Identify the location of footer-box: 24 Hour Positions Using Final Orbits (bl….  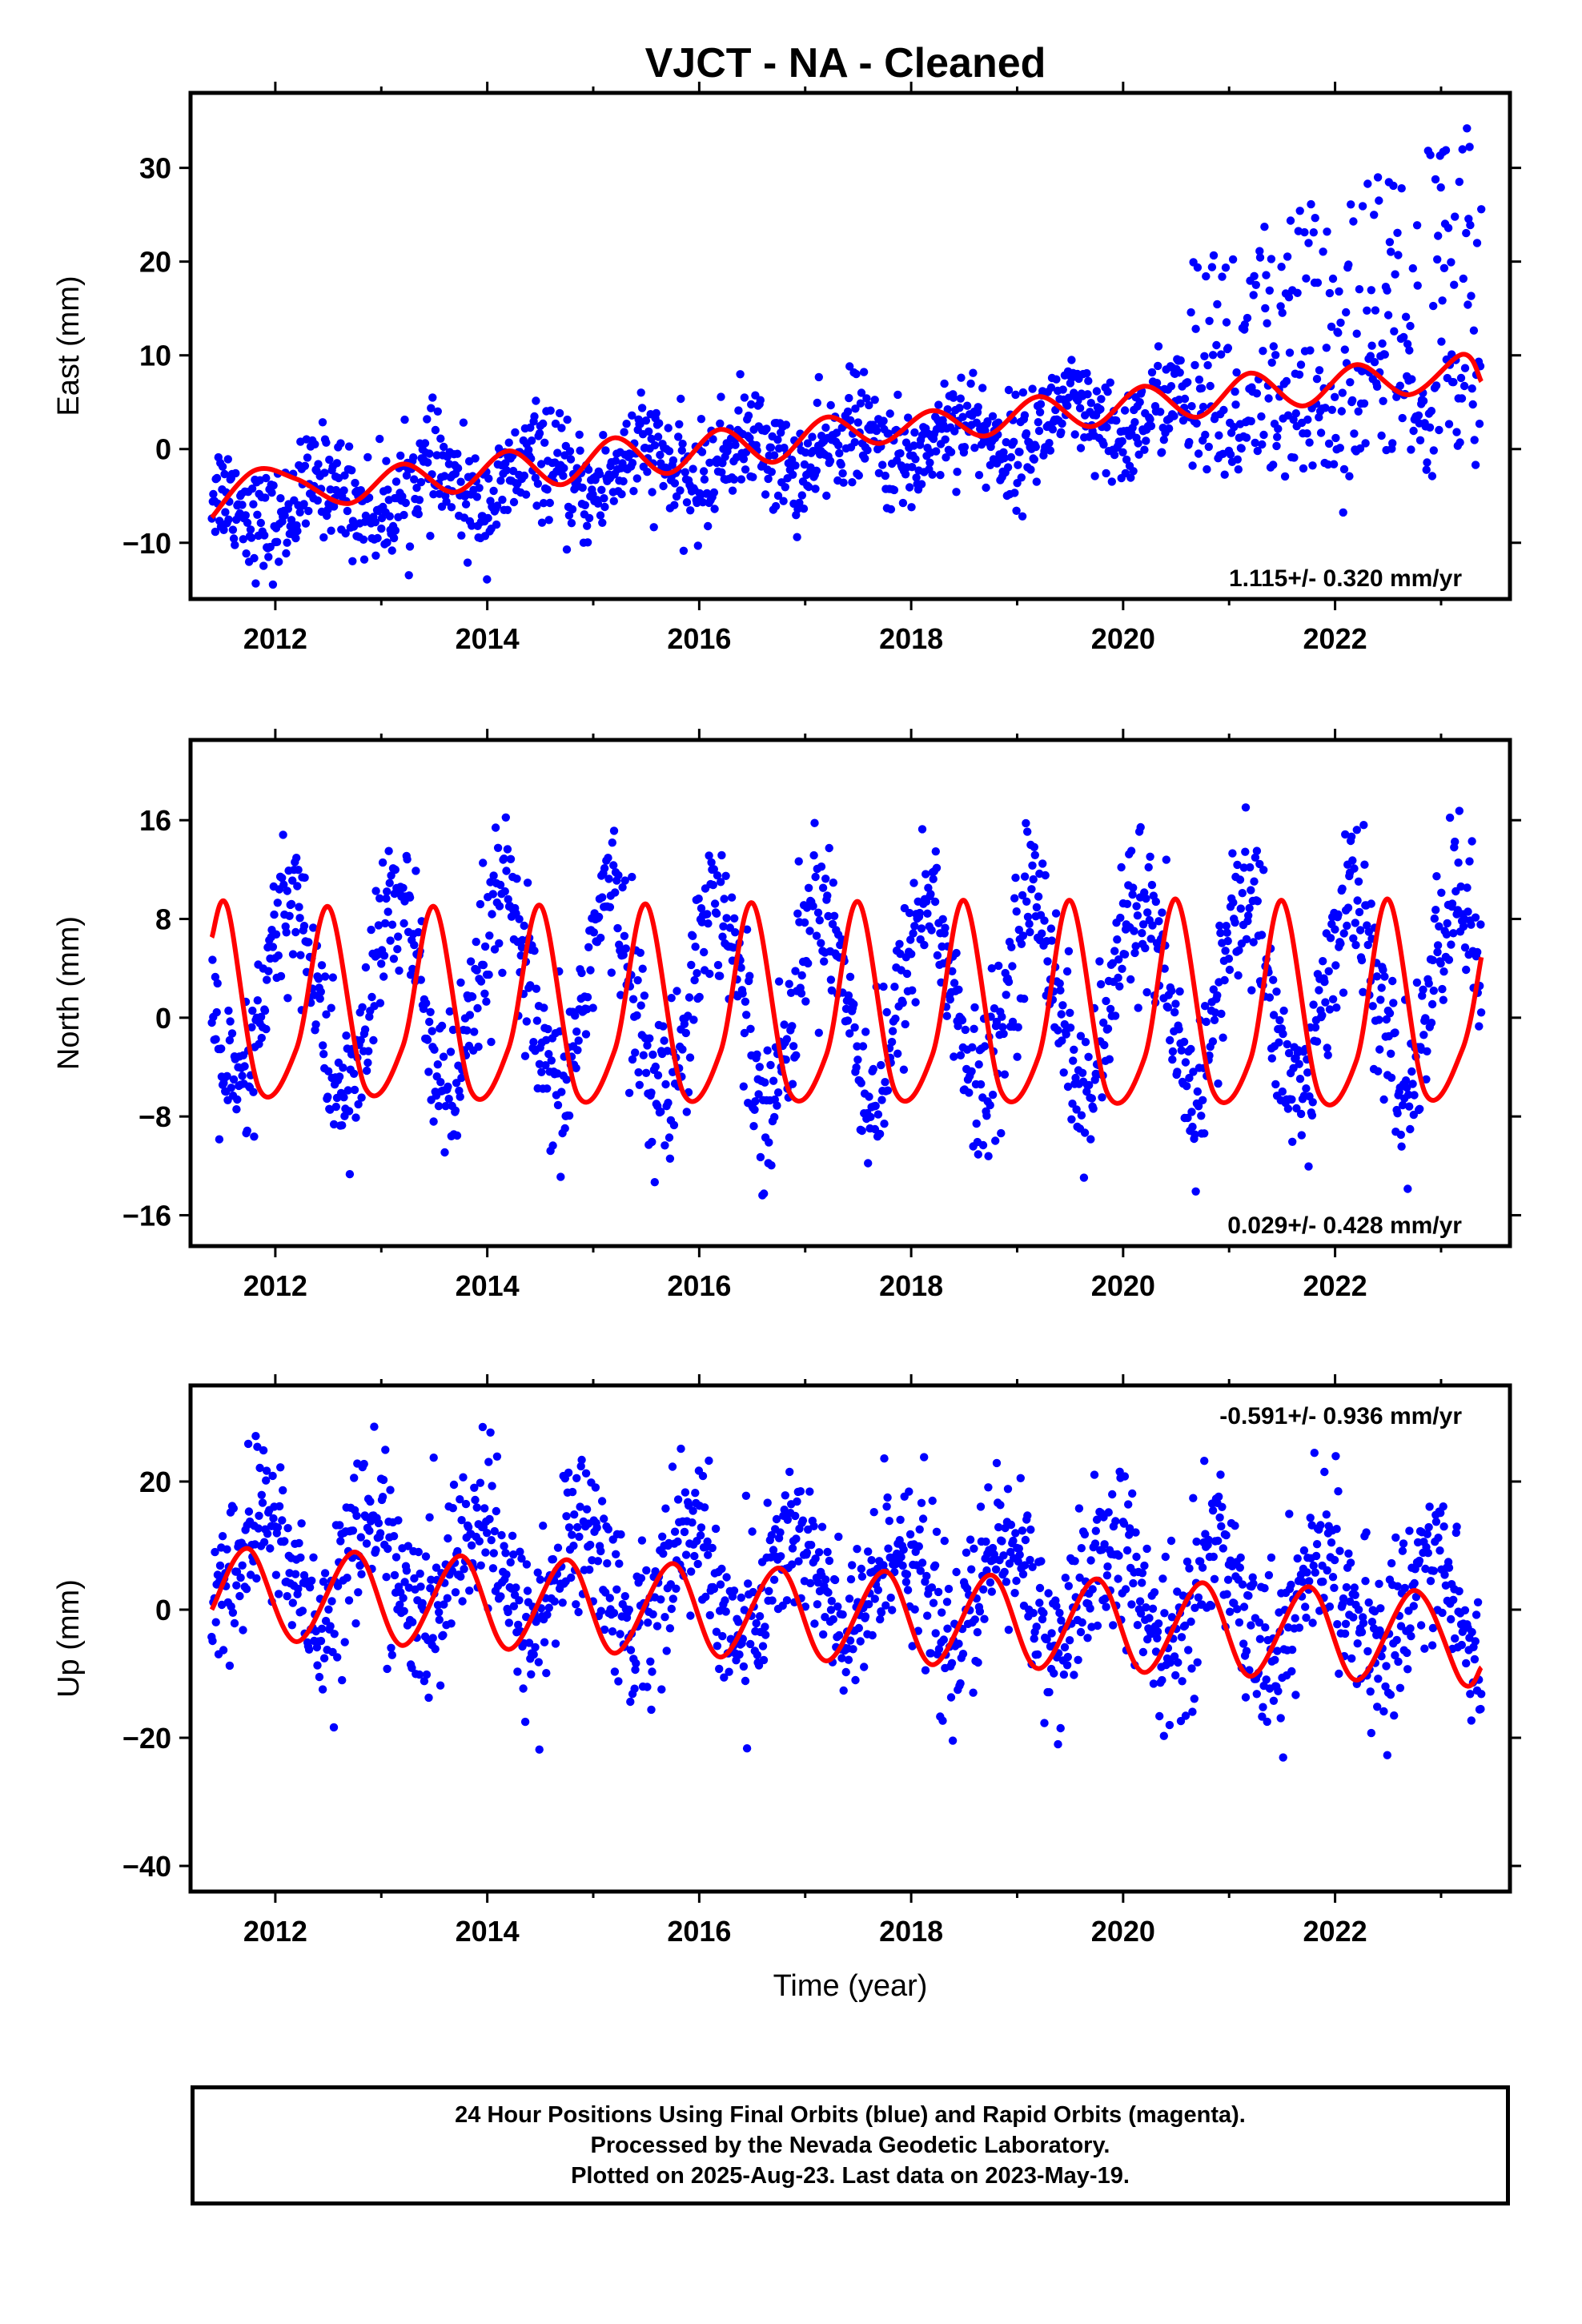
(850, 2145).